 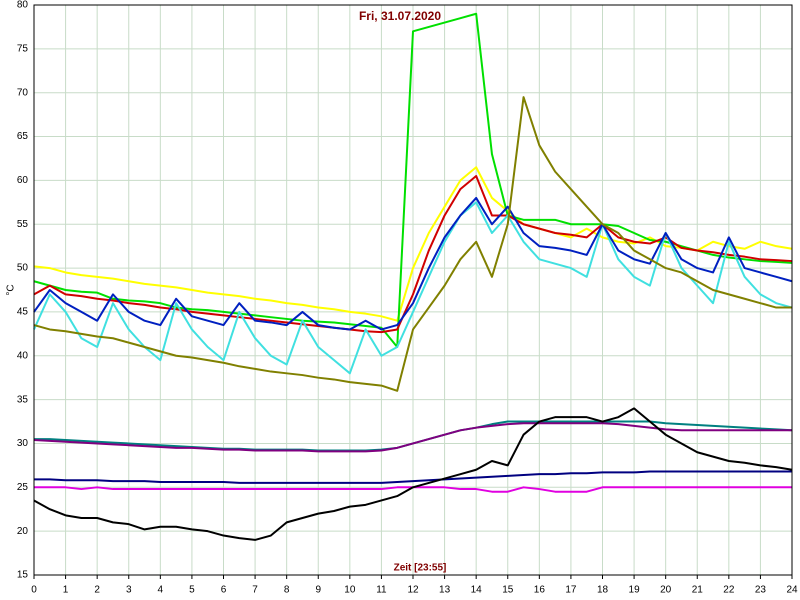 I want to click on x-tick-label: 12, so click(x=413, y=590).